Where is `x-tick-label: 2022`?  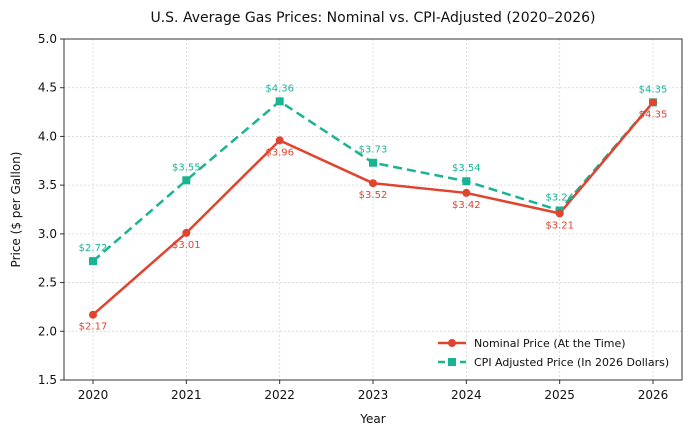 x-tick-label: 2022 is located at coordinates (279, 395).